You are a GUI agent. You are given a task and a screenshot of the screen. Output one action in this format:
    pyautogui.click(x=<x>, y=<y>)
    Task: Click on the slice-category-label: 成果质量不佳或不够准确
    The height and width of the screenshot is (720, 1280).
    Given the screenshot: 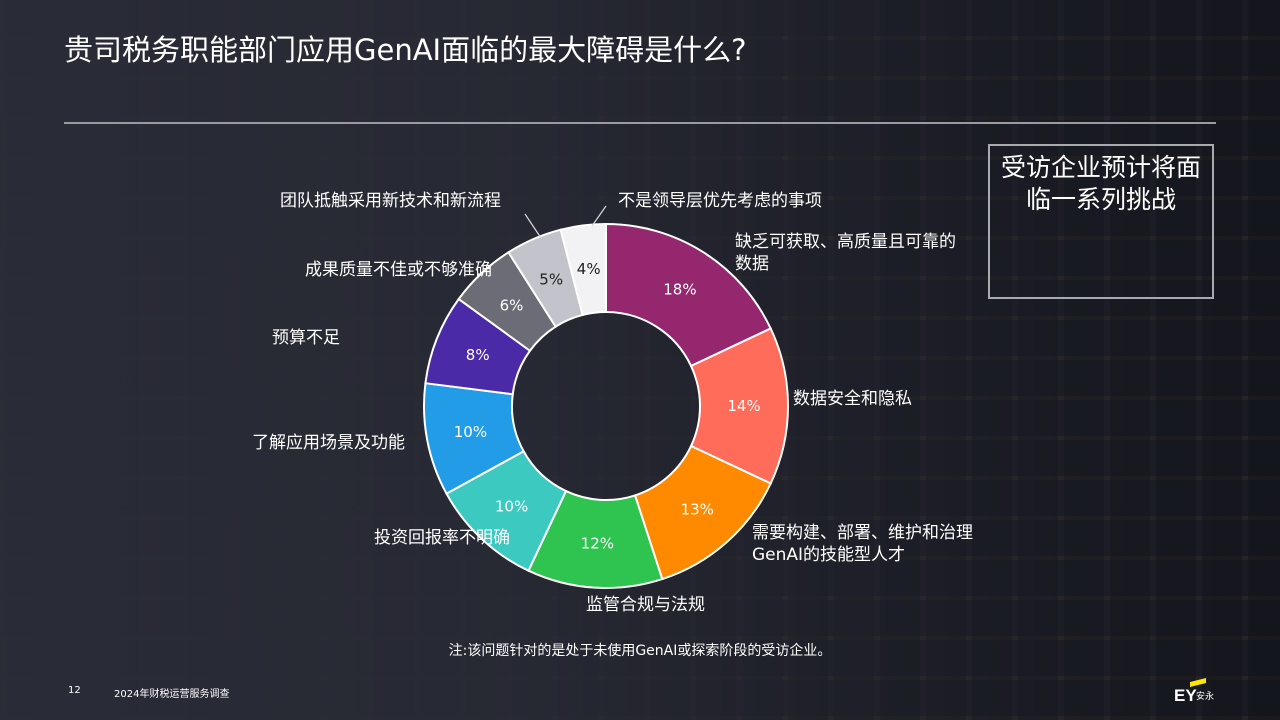 What is the action you would take?
    pyautogui.click(x=398, y=270)
    